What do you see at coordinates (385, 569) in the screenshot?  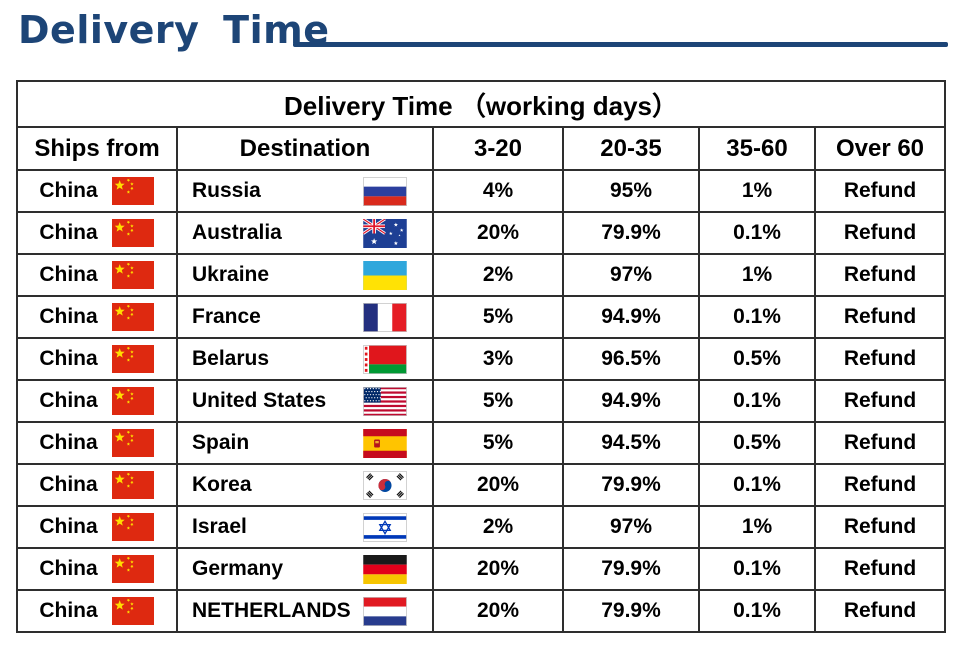 I see `germany-flag-icon` at bounding box center [385, 569].